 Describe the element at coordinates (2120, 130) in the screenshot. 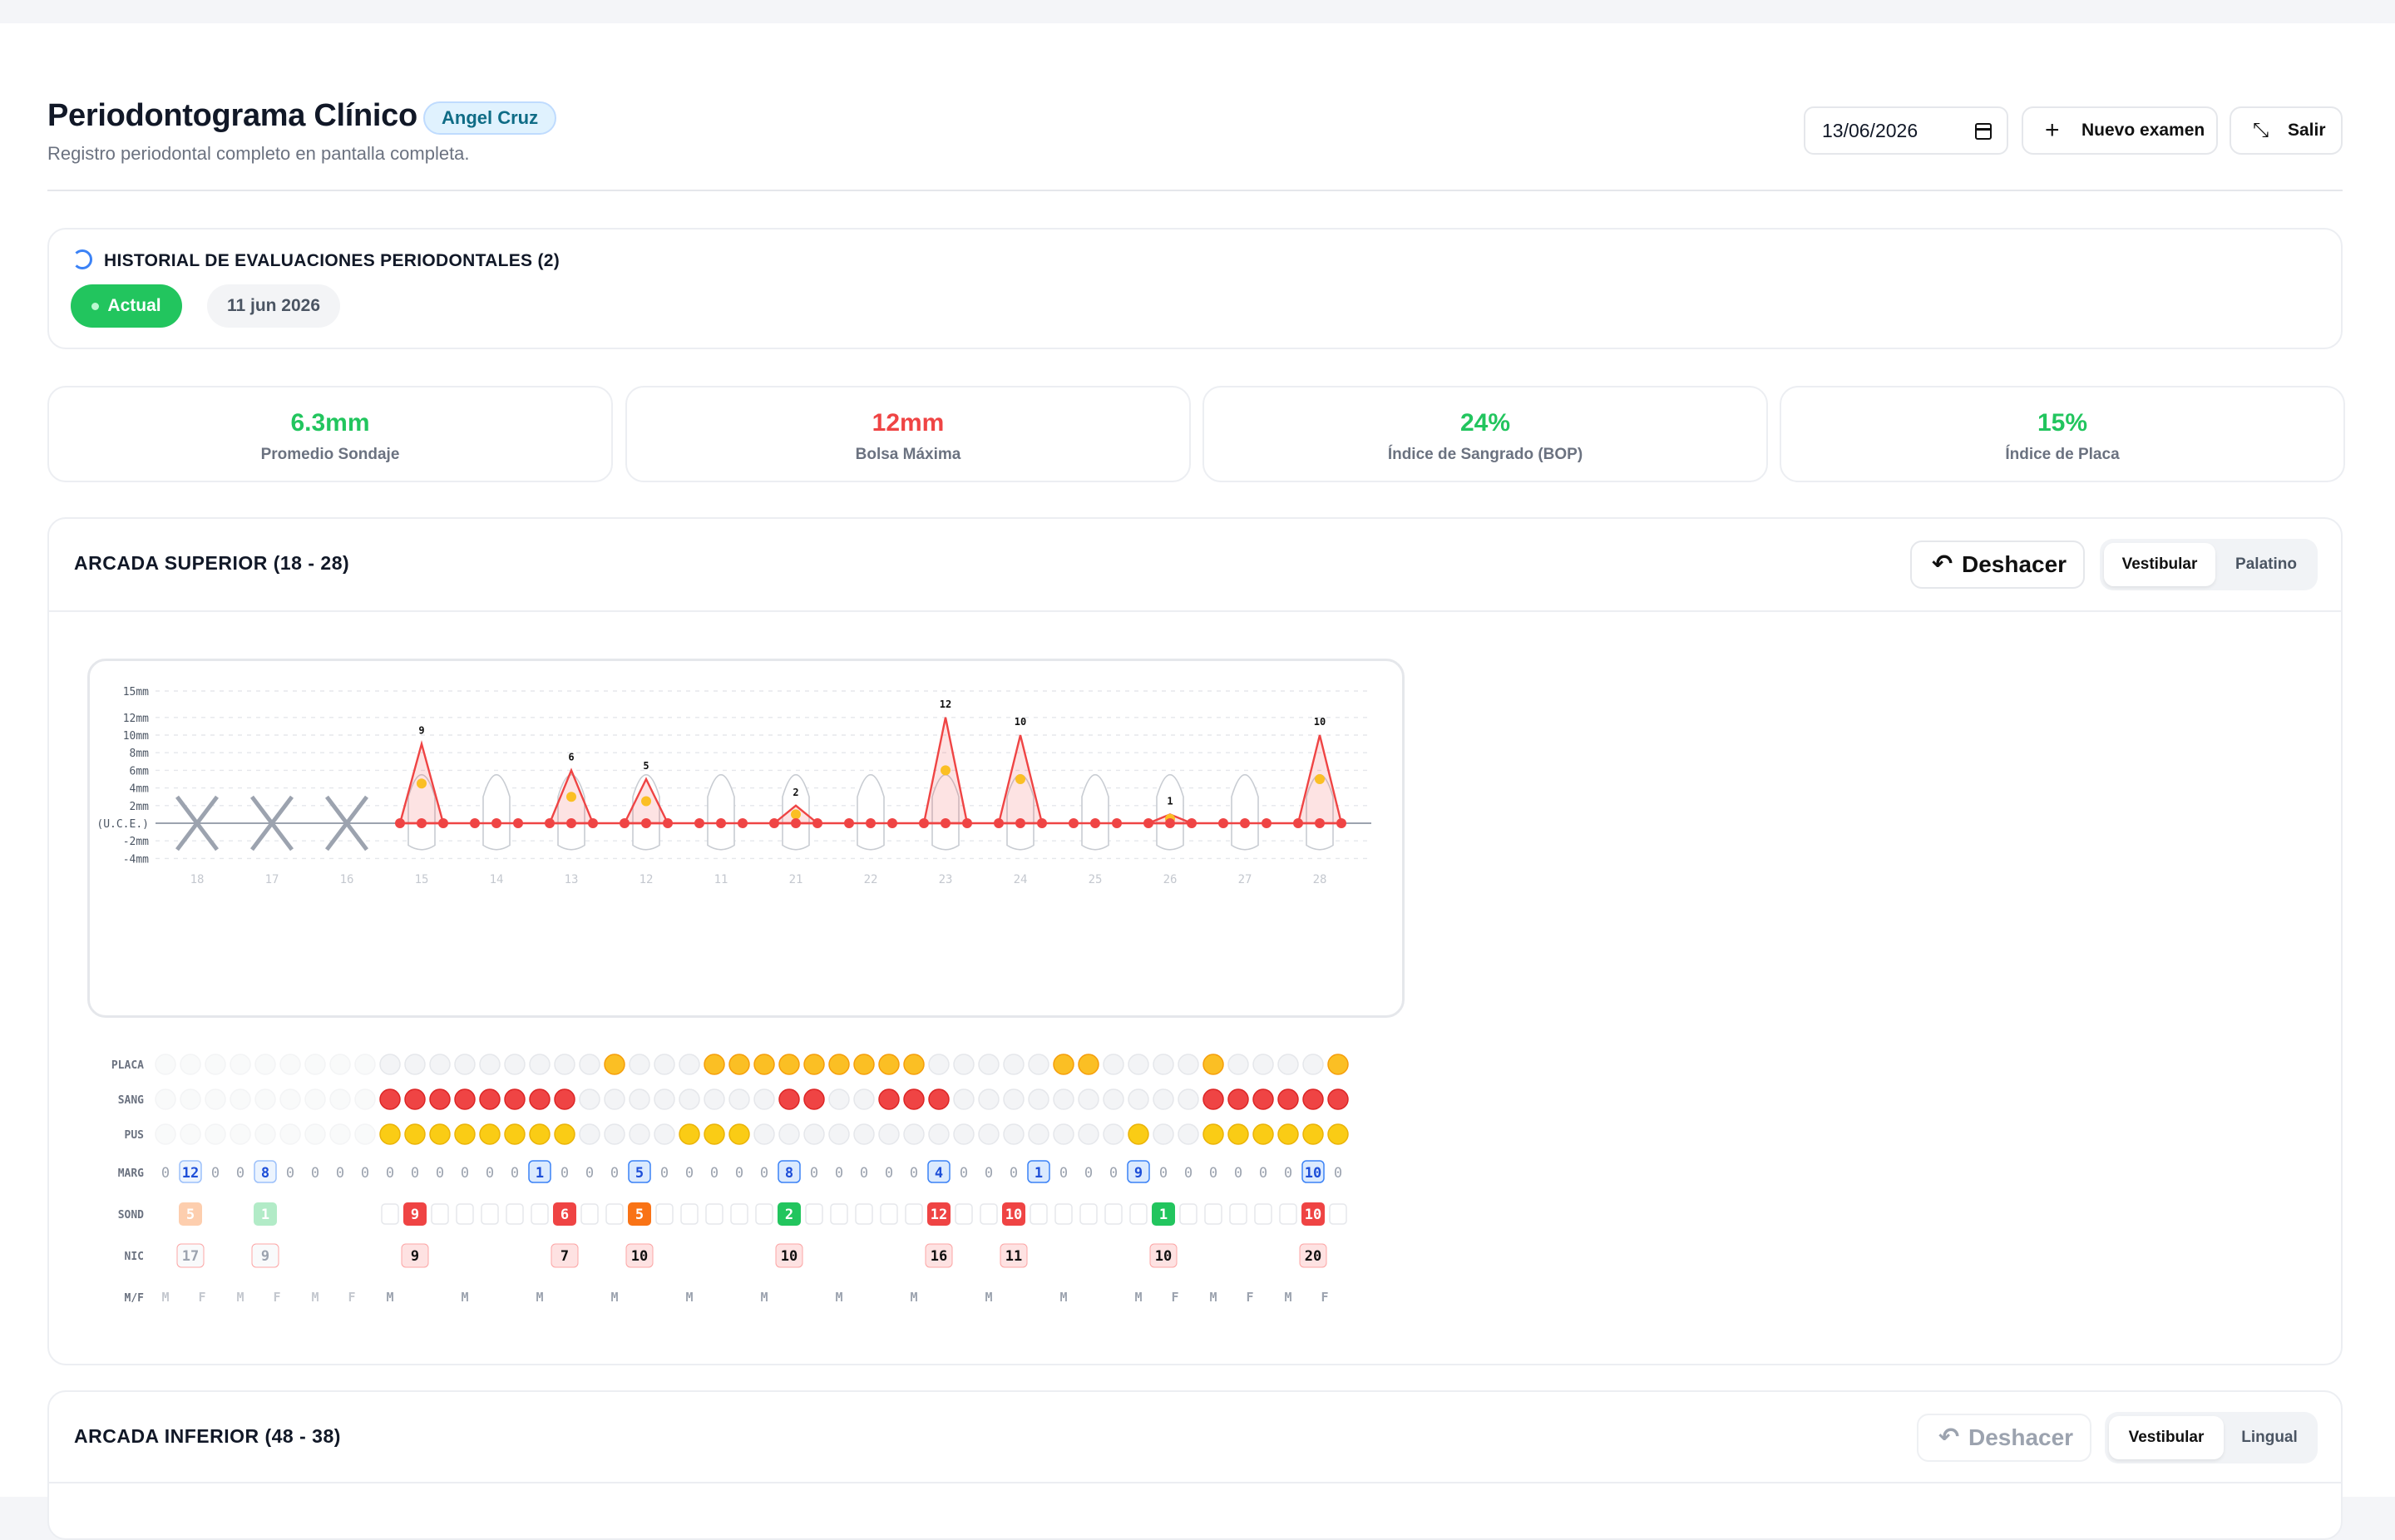

I see `new-exam-button: + Nuevo examen` at that location.